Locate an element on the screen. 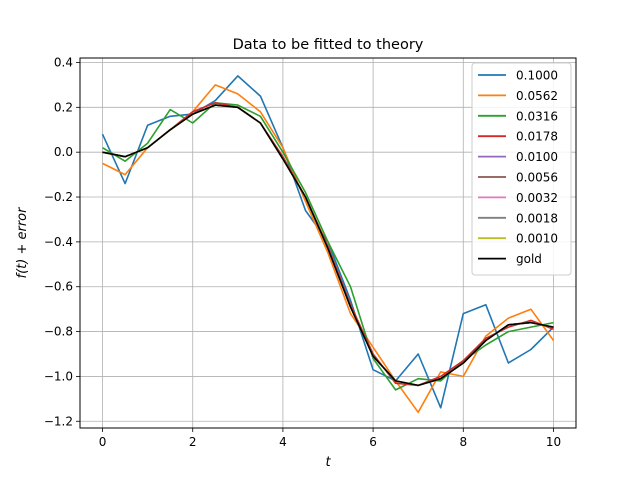  legend-label: 0.0010 is located at coordinates (537, 239).